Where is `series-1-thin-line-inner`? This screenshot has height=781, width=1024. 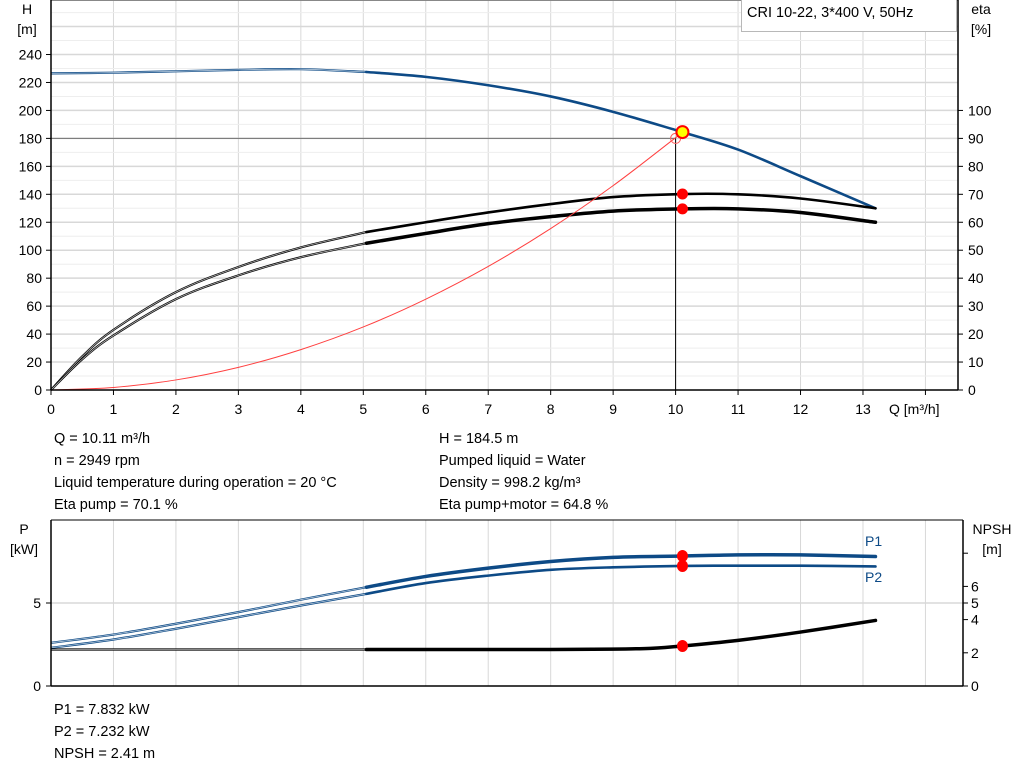
series-1-thin-line-inner is located at coordinates (208, 311).